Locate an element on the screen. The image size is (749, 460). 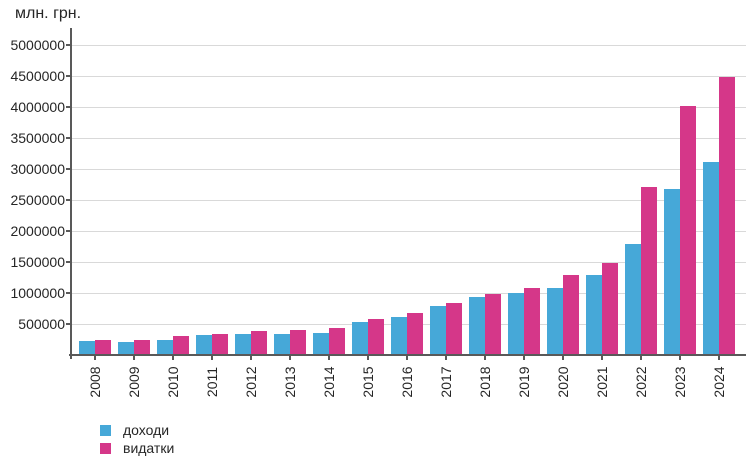
x-tick-label: 2019 is located at coordinates (524, 382).